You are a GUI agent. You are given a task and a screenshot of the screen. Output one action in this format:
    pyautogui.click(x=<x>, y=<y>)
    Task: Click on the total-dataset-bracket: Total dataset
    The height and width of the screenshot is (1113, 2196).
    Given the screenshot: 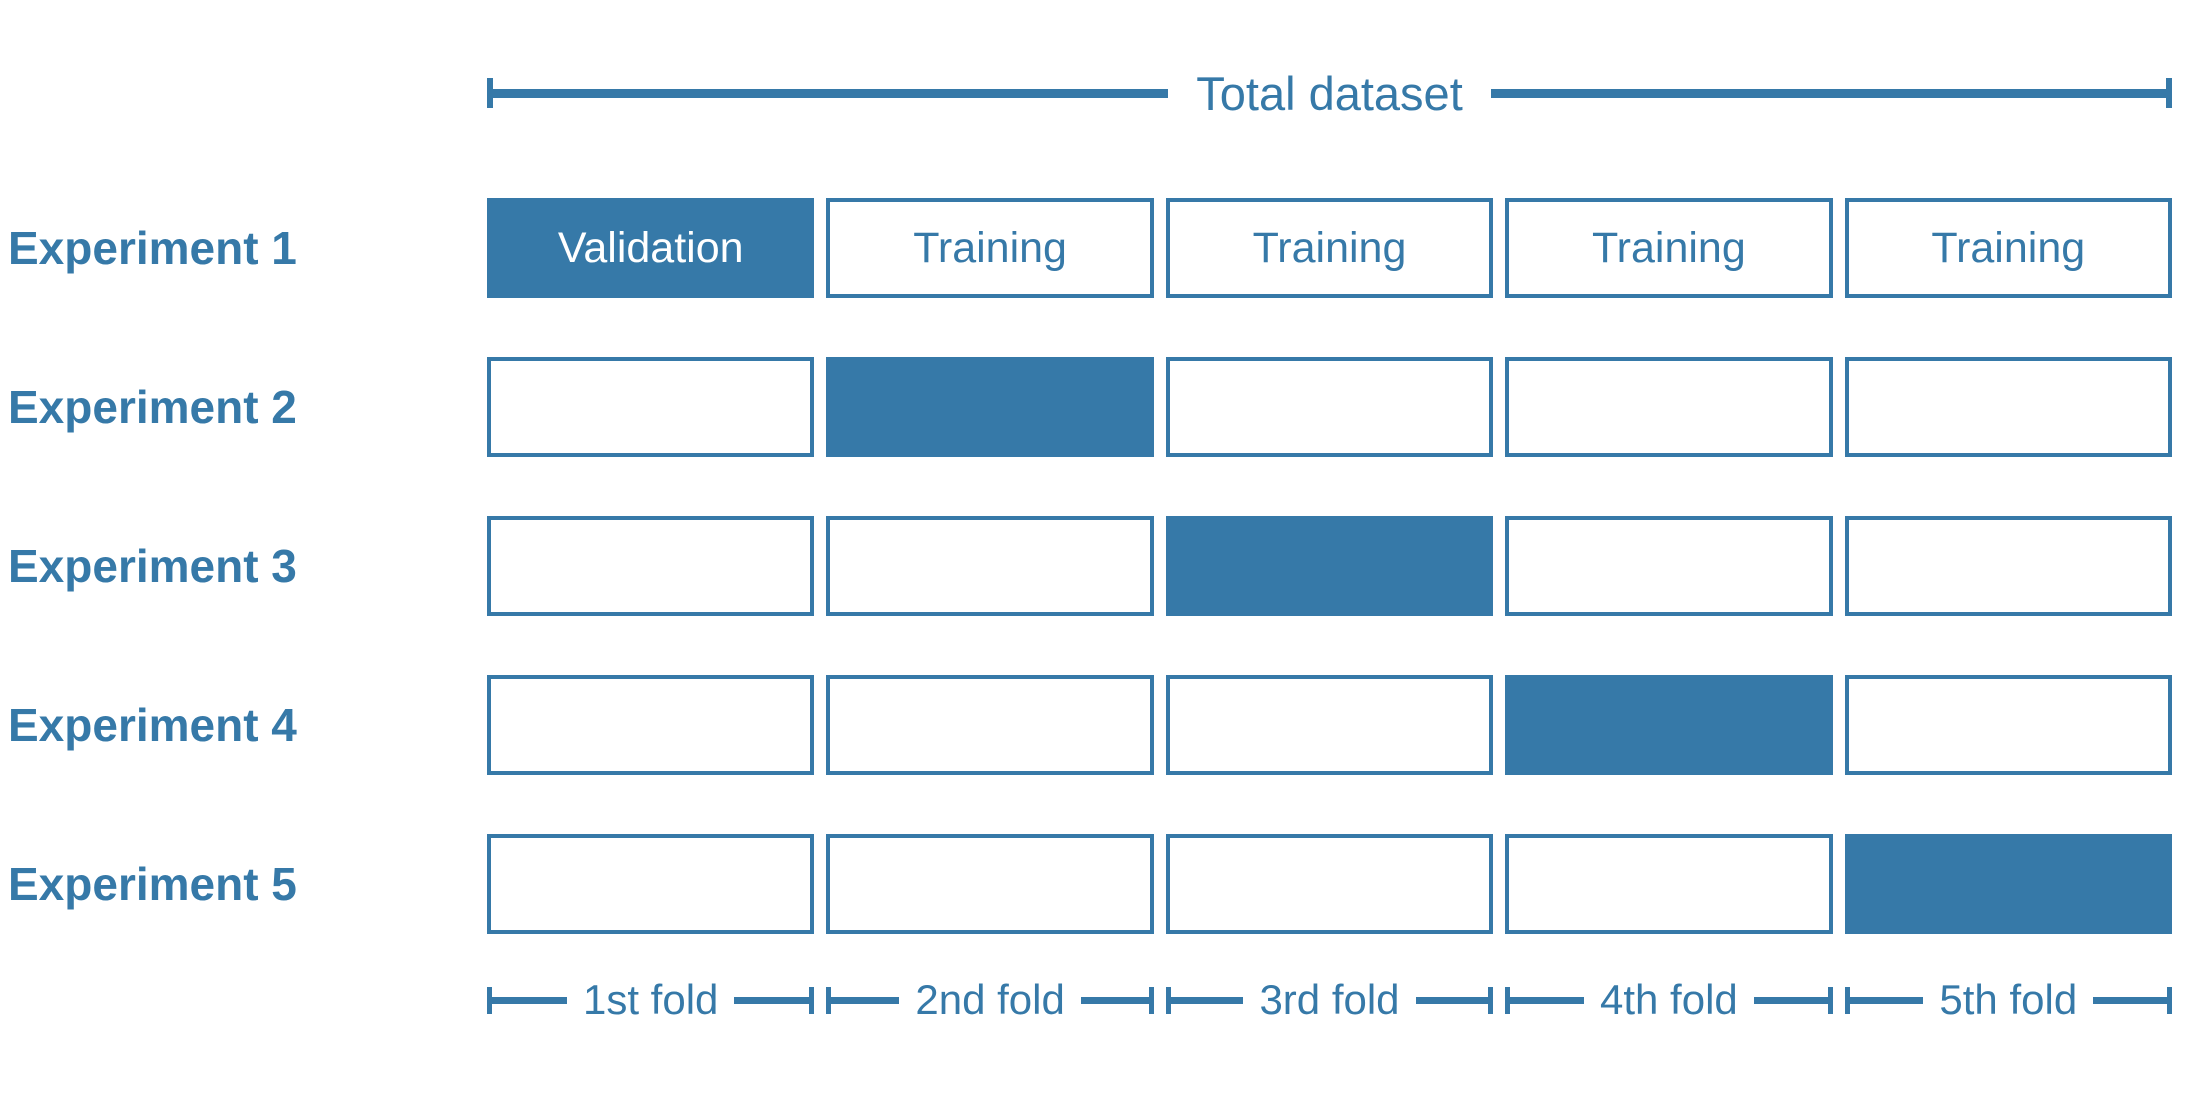 What is the action you would take?
    pyautogui.click(x=1330, y=93)
    